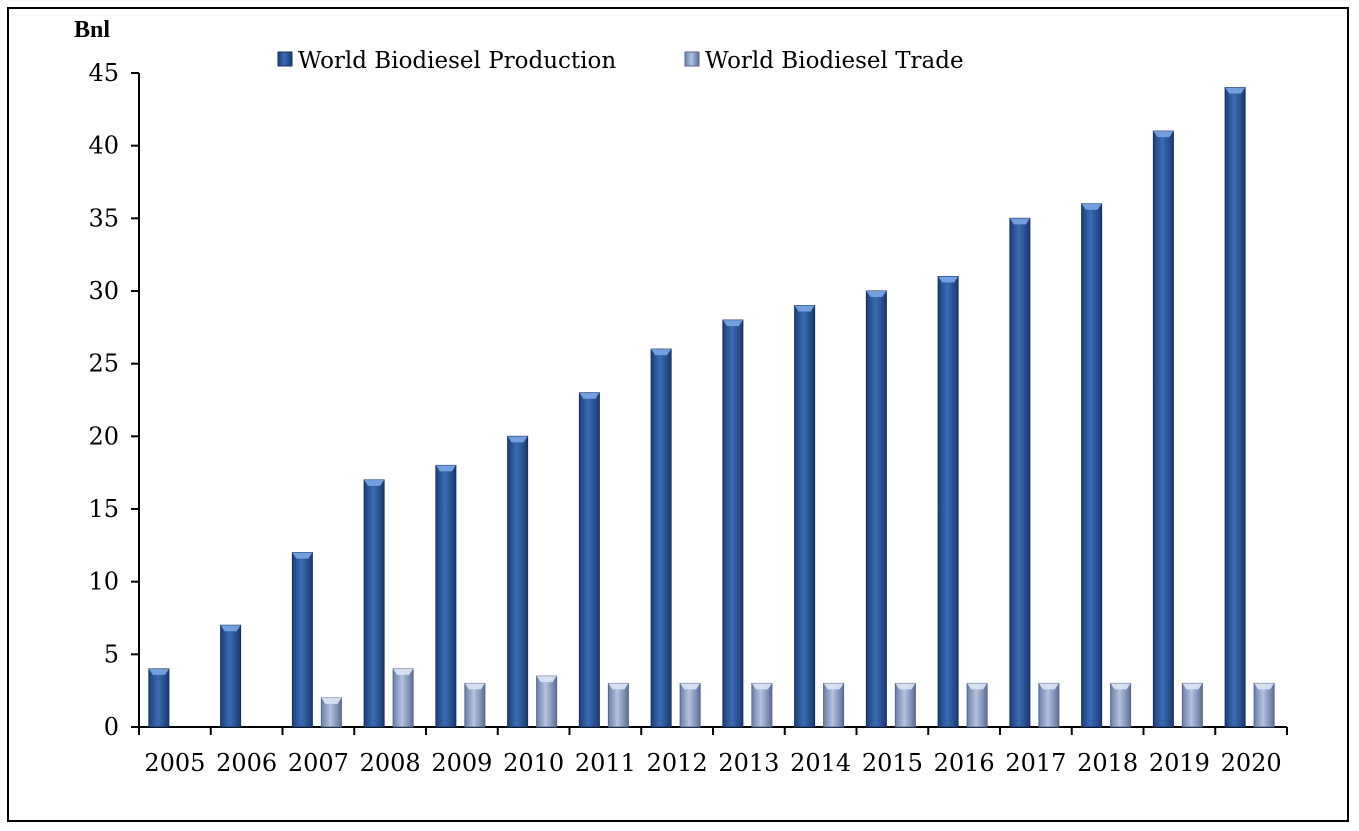 This screenshot has height=831, width=1359. I want to click on x-tick-label: 2005, so click(174, 763).